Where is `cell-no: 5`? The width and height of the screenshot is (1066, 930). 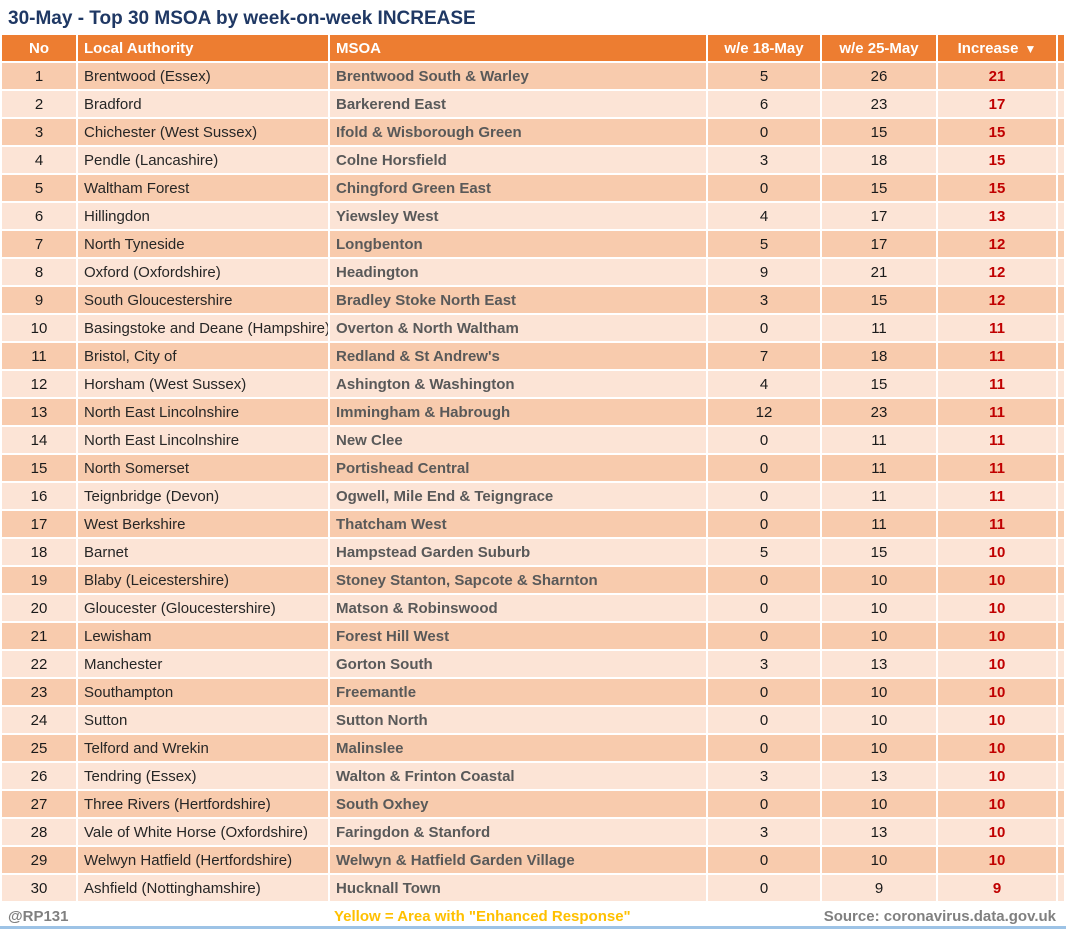 cell-no: 5 is located at coordinates (39, 188).